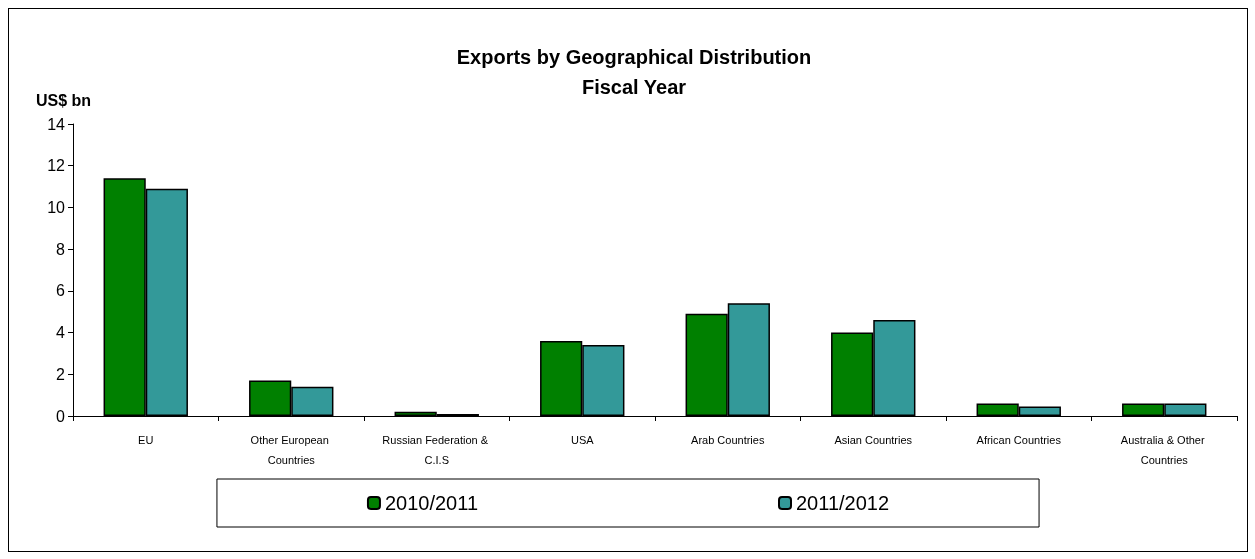  What do you see at coordinates (843, 503) in the screenshot?
I see `legend-label: 2011/2012` at bounding box center [843, 503].